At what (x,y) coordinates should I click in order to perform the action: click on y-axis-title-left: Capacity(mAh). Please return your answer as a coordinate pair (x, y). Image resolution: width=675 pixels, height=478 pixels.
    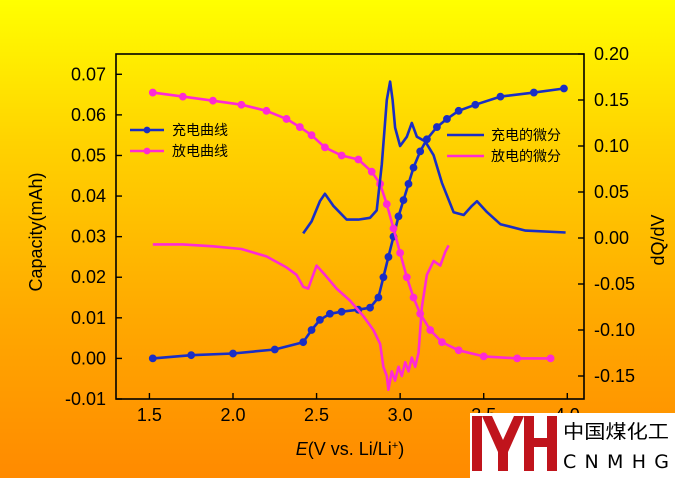
    Looking at the image, I should click on (36, 231).